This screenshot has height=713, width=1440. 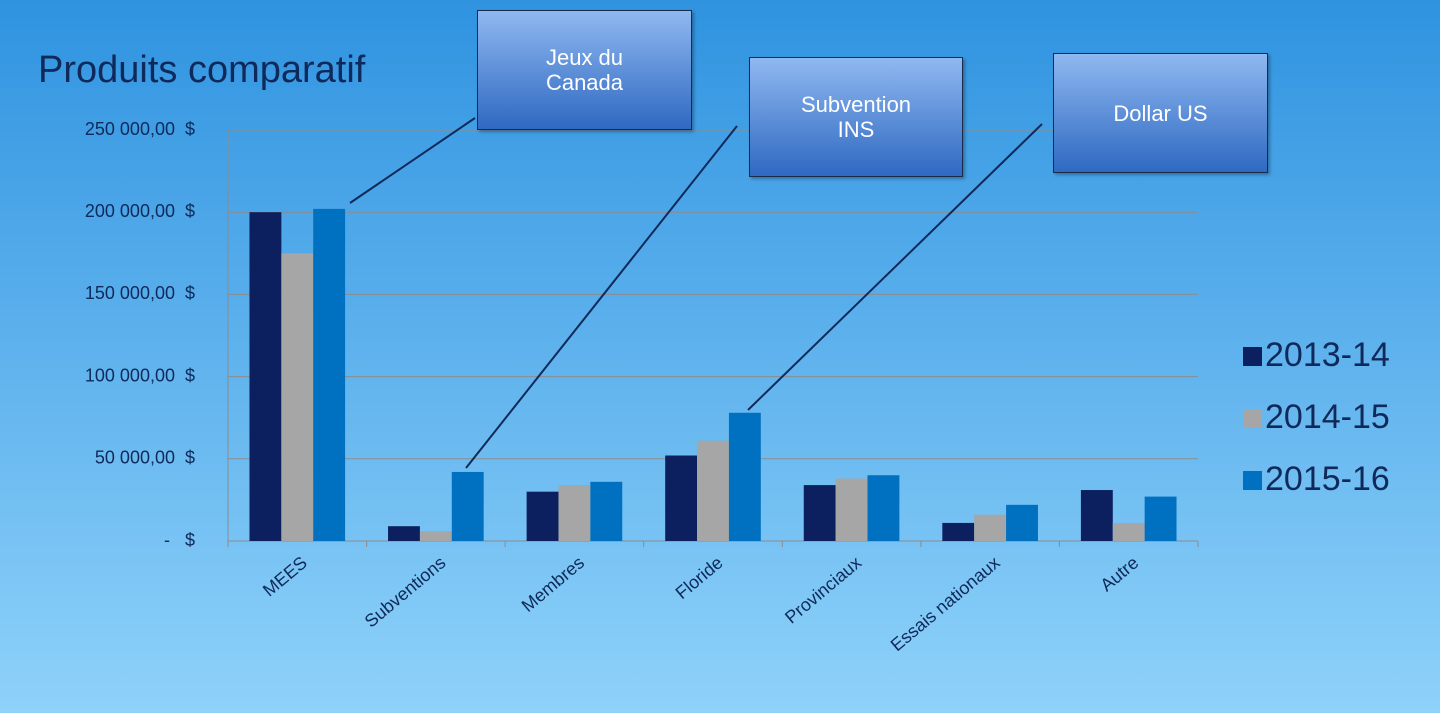 I want to click on legend-label: 2013-14, so click(x=1327, y=355).